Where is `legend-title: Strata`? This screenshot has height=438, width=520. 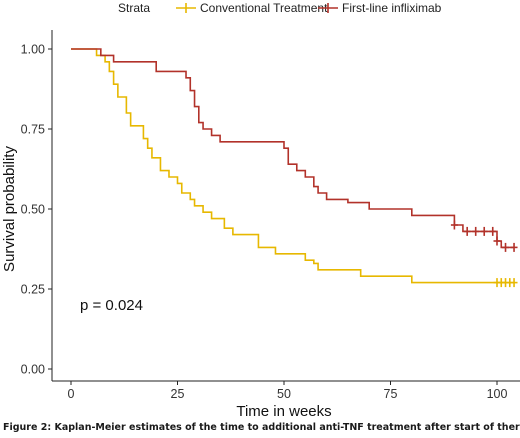 legend-title: Strata is located at coordinates (134, 8).